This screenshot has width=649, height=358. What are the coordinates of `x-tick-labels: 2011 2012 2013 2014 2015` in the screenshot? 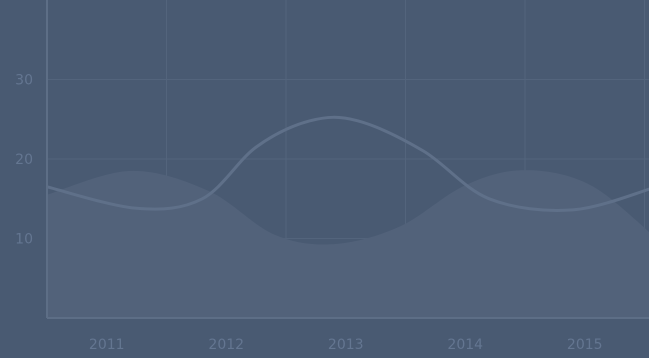 It's located at (346, 345).